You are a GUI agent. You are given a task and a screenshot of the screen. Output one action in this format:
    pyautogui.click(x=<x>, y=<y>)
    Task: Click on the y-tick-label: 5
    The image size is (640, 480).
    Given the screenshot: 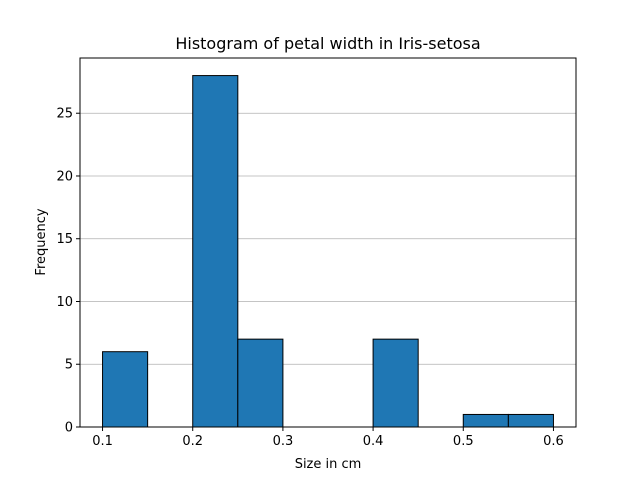 What is the action you would take?
    pyautogui.click(x=69, y=365)
    